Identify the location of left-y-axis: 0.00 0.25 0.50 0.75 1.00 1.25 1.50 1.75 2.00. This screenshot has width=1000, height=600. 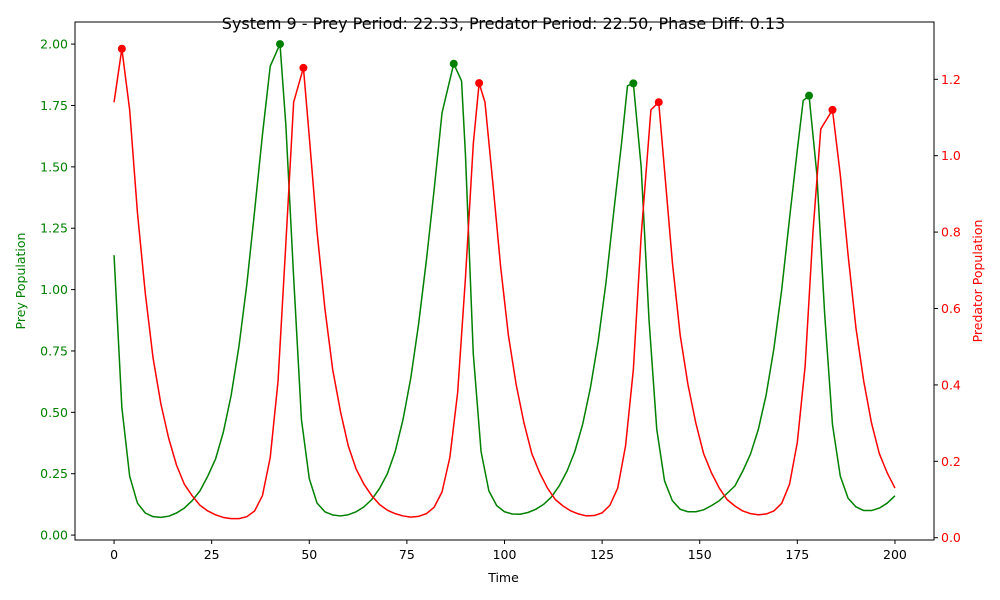
(57, 290).